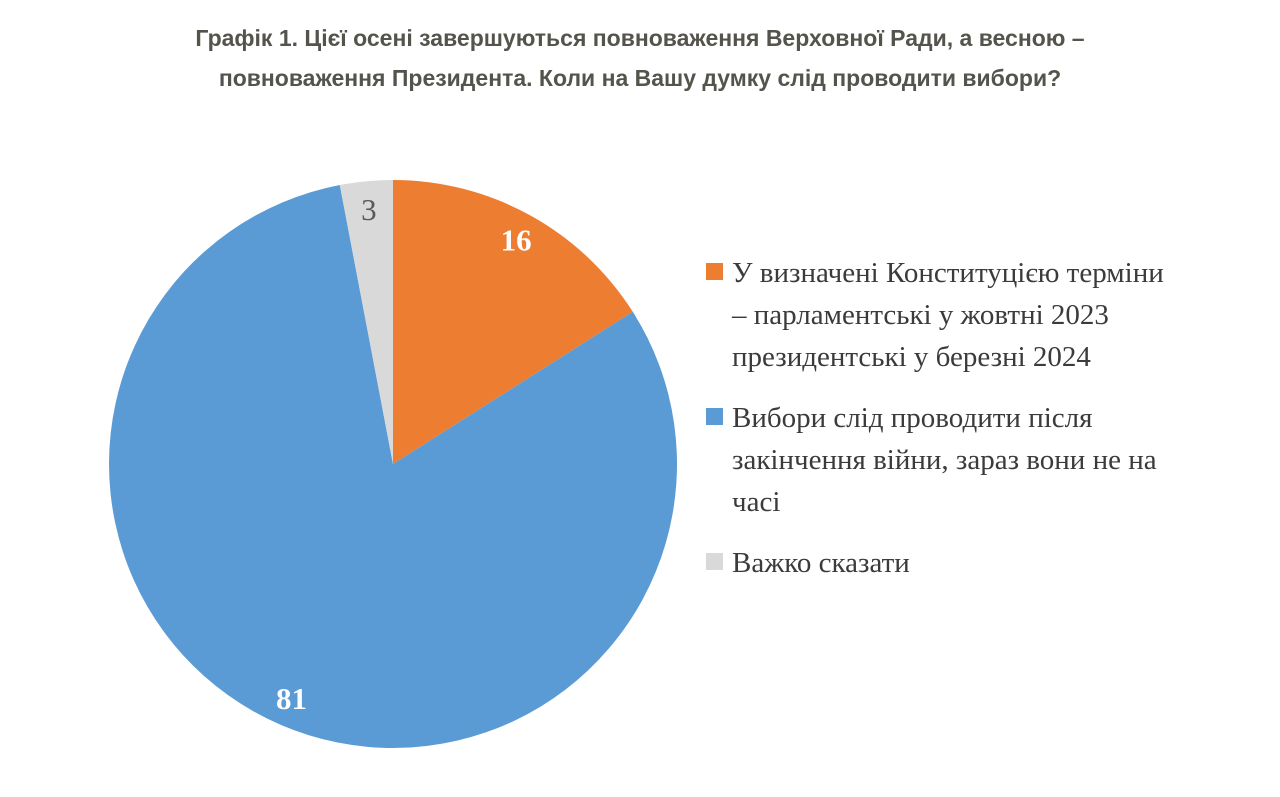 The height and width of the screenshot is (797, 1280). I want to click on legend-label-line: Вибори слід проводити після, so click(912, 418).